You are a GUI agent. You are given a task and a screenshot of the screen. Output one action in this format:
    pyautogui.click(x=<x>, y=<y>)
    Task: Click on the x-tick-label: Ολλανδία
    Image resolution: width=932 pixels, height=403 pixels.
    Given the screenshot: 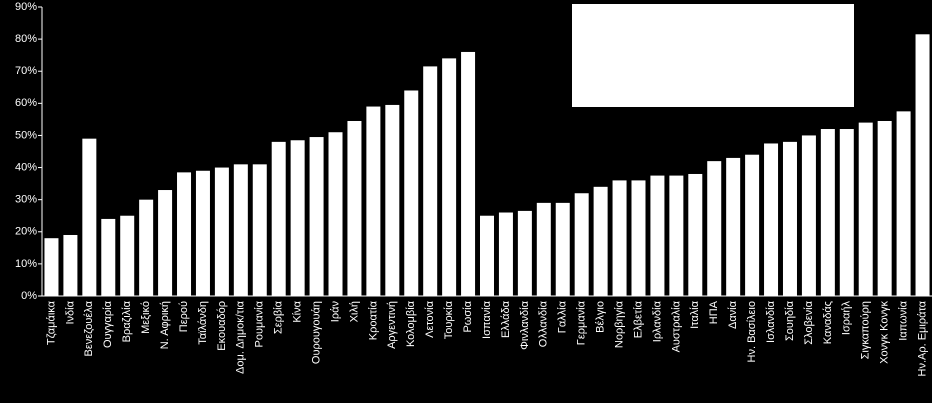 What is the action you would take?
    pyautogui.click(x=544, y=323)
    